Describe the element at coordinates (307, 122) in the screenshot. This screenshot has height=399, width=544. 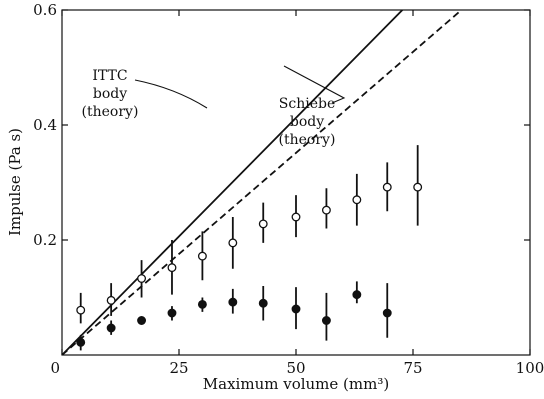
I see `schiebe-label-line-2: body` at that location.